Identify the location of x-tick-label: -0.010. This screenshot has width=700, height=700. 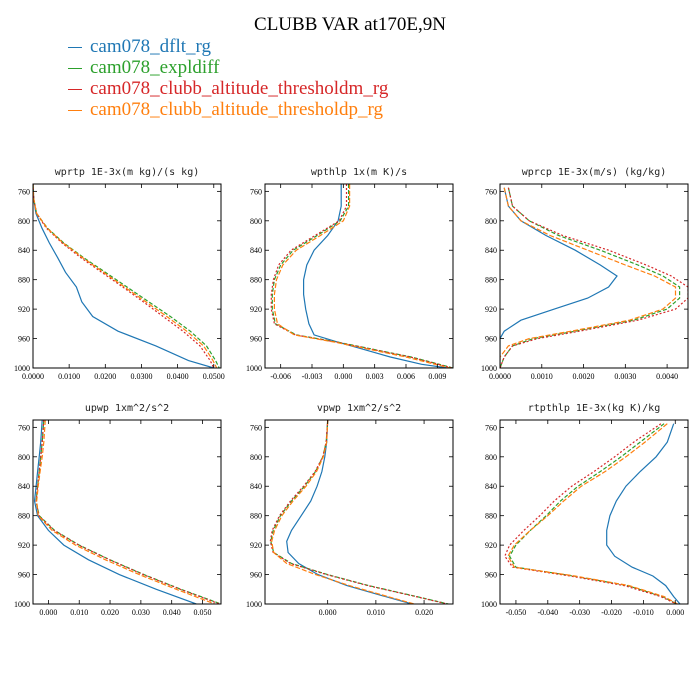
(643, 612).